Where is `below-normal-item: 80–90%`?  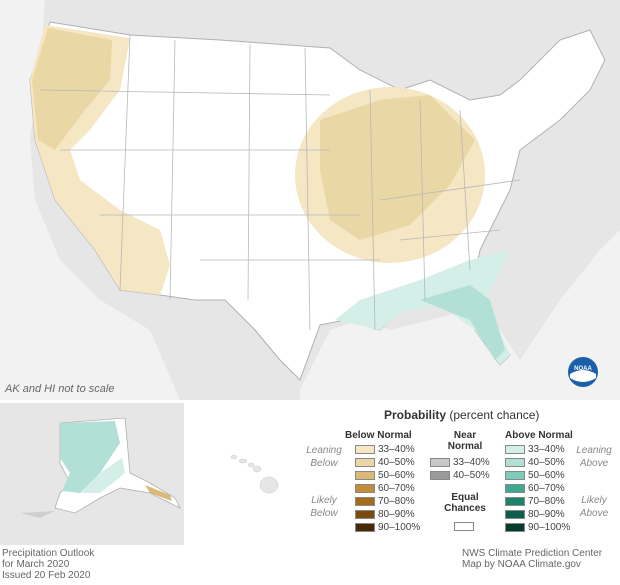 below-normal-item: 80–90% is located at coordinates (385, 514).